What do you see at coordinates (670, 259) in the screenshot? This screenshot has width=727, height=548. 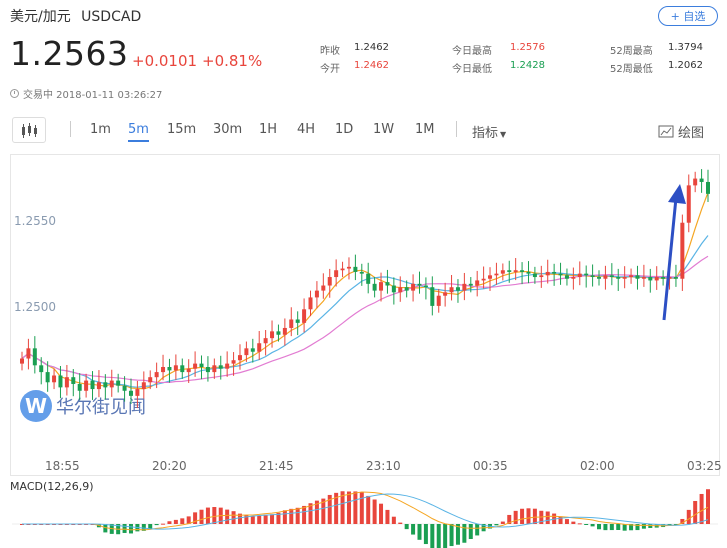 I see `trend-arrow` at bounding box center [670, 259].